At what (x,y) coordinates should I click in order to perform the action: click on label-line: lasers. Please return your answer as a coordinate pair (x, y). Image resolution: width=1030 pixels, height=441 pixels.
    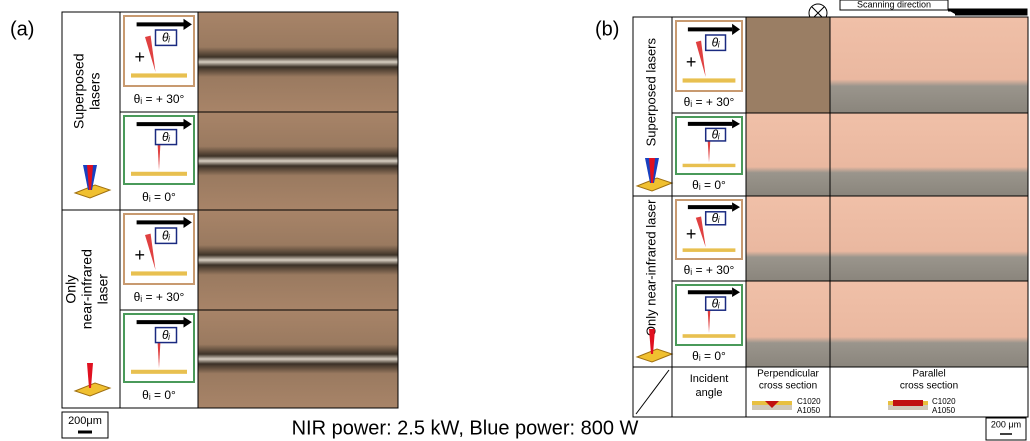
    Looking at the image, I should click on (95, 91).